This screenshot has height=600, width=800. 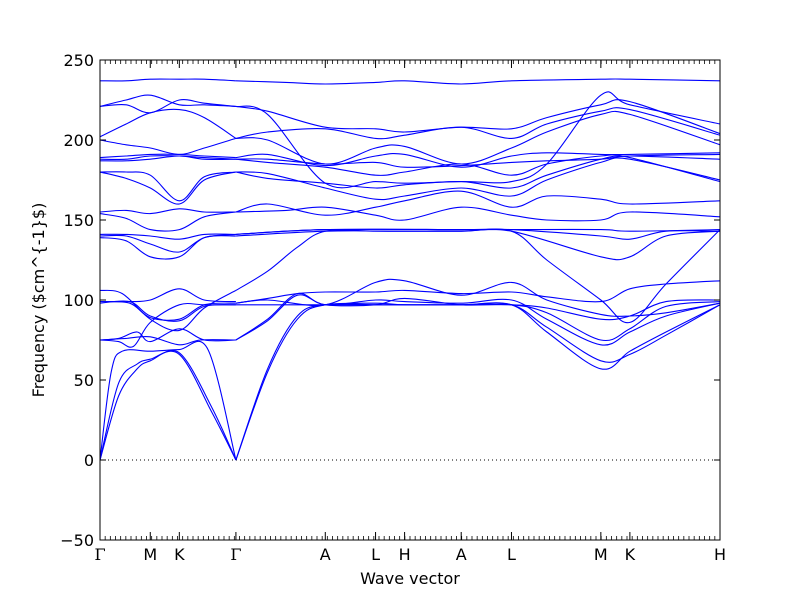 I want to click on y-tick-label: 50, so click(x=84, y=380).